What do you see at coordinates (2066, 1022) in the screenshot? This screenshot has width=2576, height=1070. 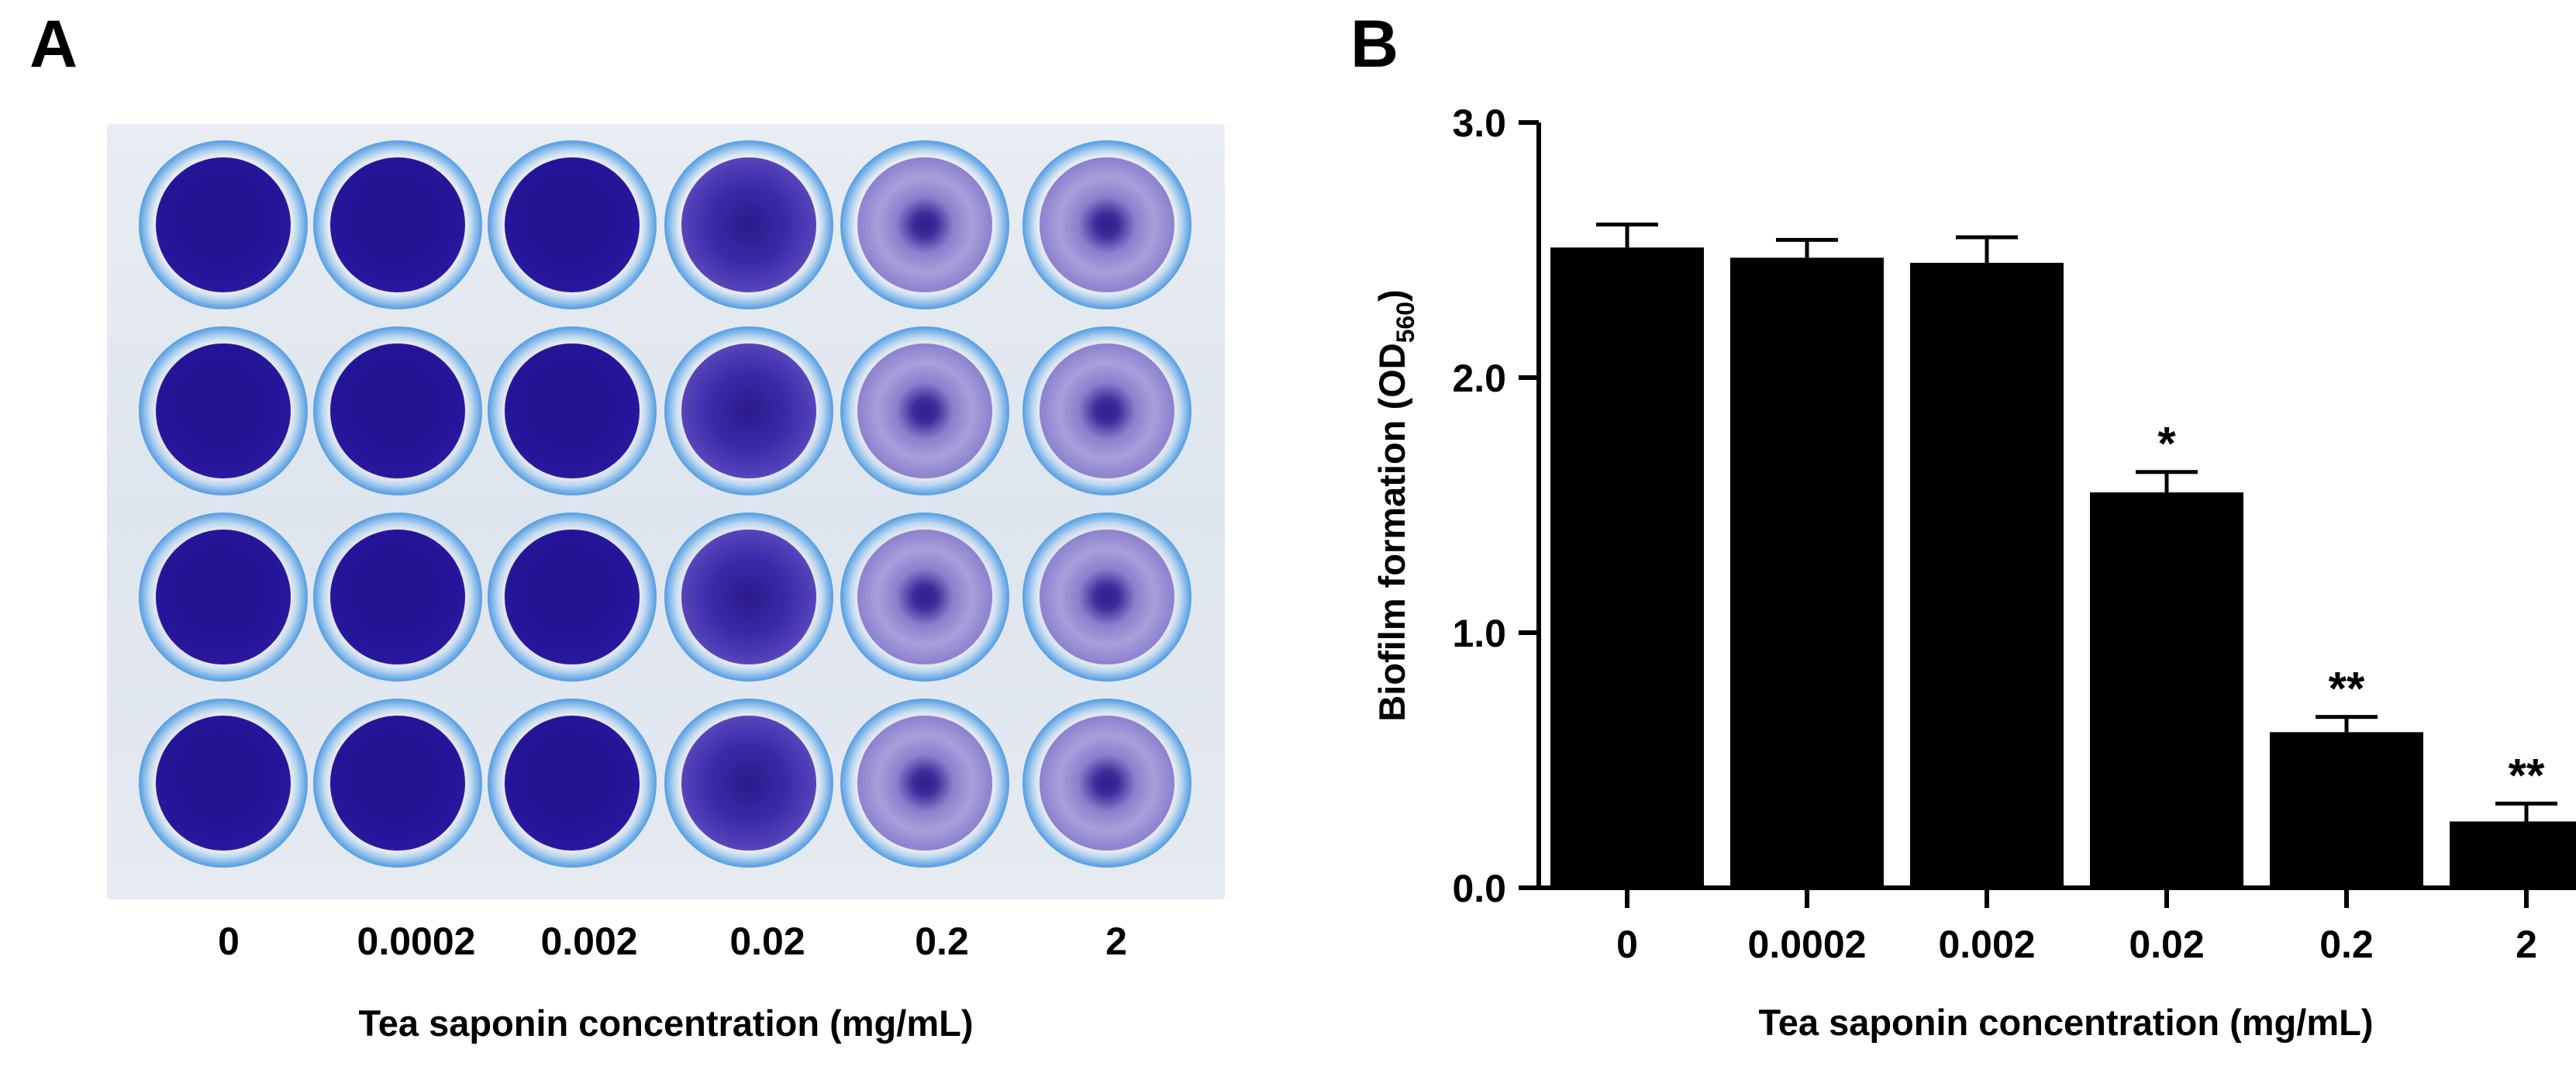 I see `x-axis-title: Tea saponin concentration (mg/mL)` at bounding box center [2066, 1022].